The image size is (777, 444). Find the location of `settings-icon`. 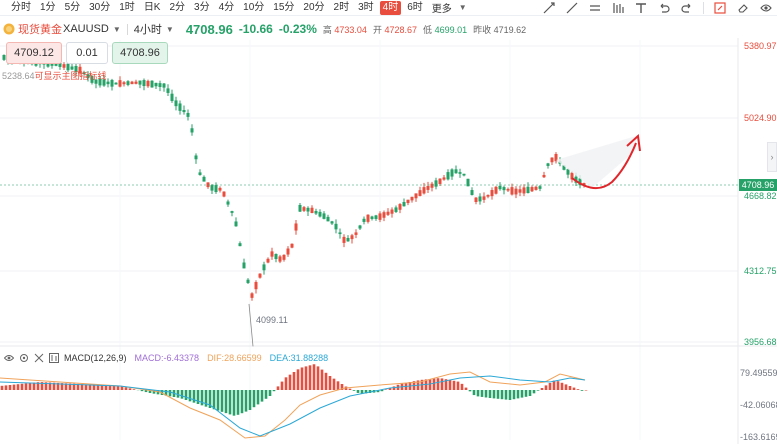

settings-icon is located at coordinates (24, 358).